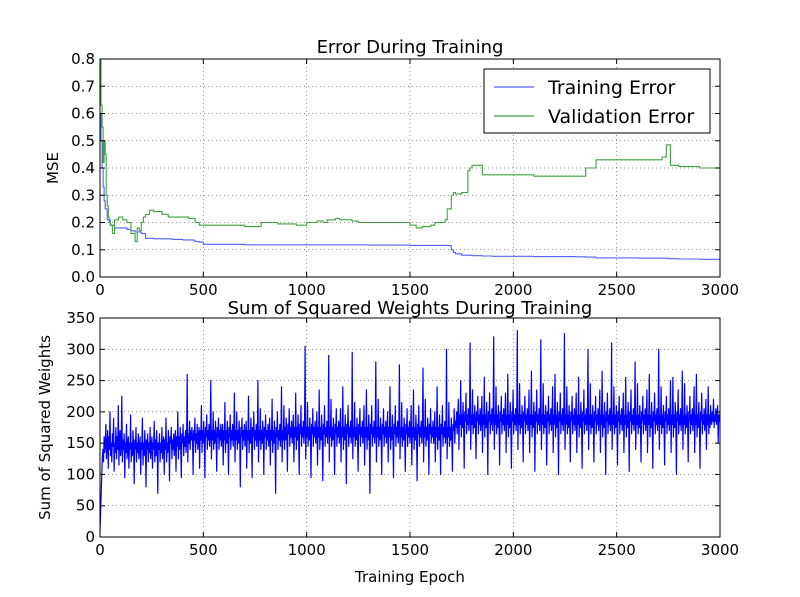 Image resolution: width=800 pixels, height=597 pixels. What do you see at coordinates (621, 117) in the screenshot?
I see `legend-label-validation-error: Validation Error` at bounding box center [621, 117].